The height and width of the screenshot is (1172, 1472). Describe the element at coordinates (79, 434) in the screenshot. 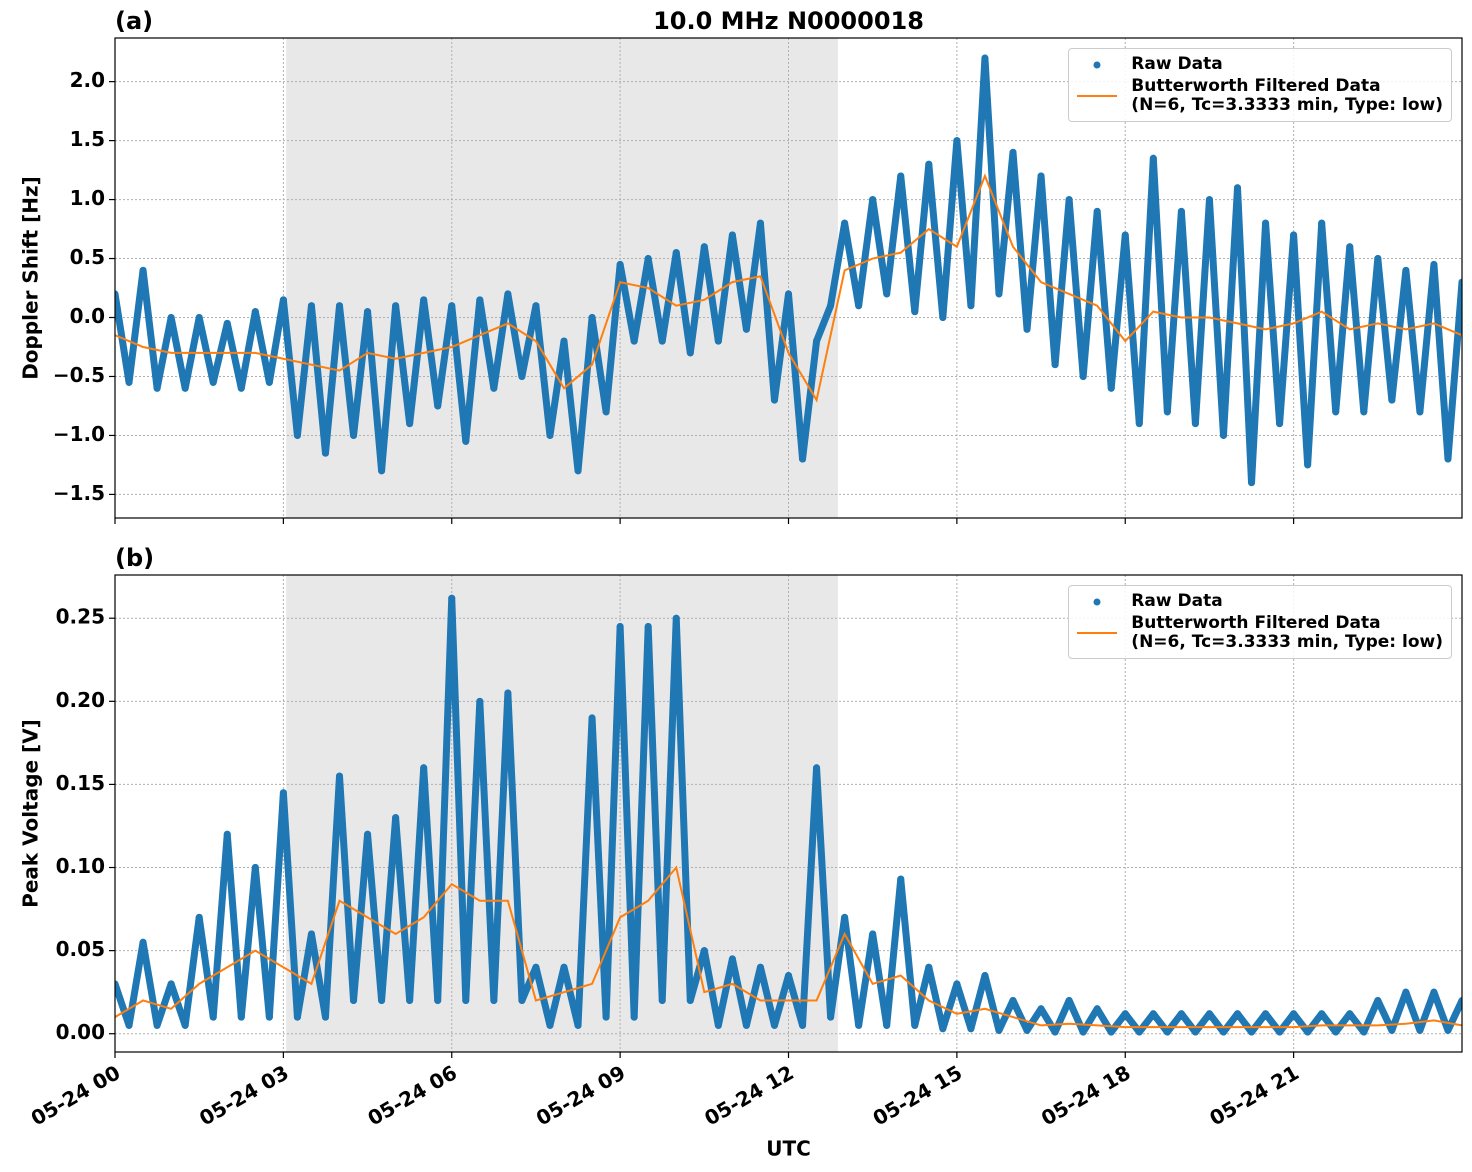

I see `y-tick-label: −1.0` at that location.